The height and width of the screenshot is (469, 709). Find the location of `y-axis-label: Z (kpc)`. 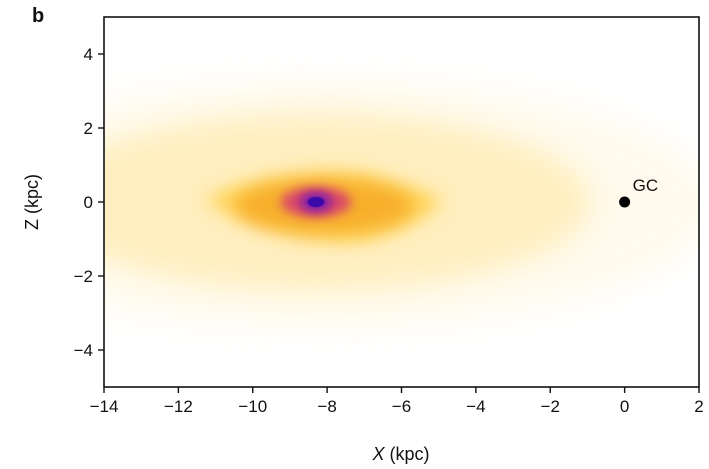

y-axis-label: Z (kpc) is located at coordinates (32, 202).